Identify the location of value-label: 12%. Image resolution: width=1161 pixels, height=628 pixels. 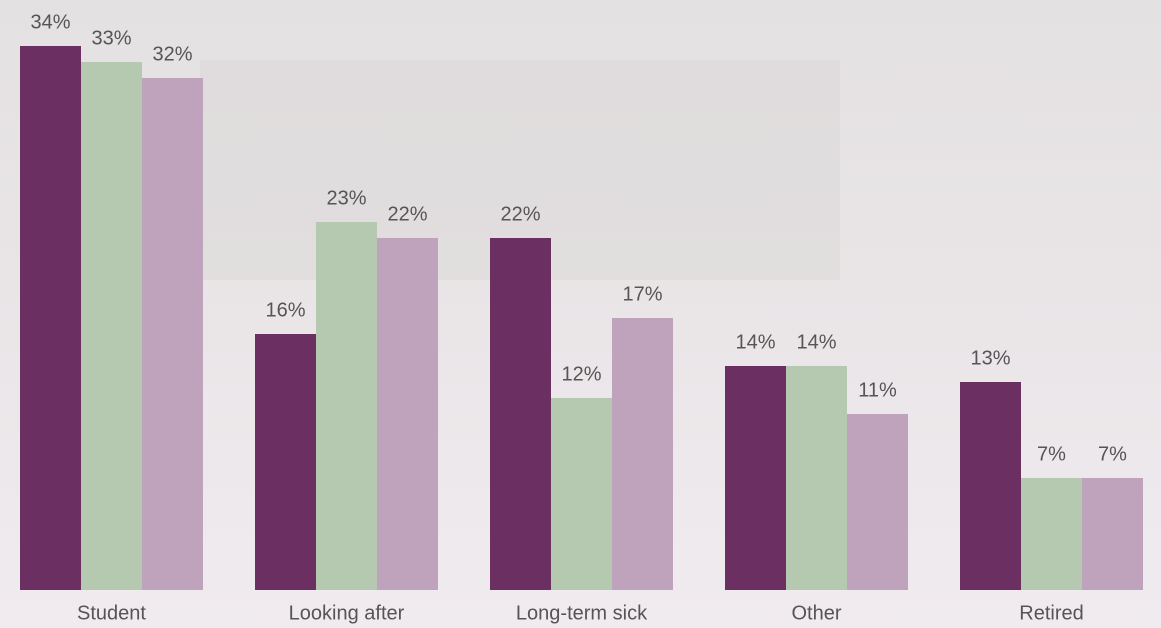
(581, 374).